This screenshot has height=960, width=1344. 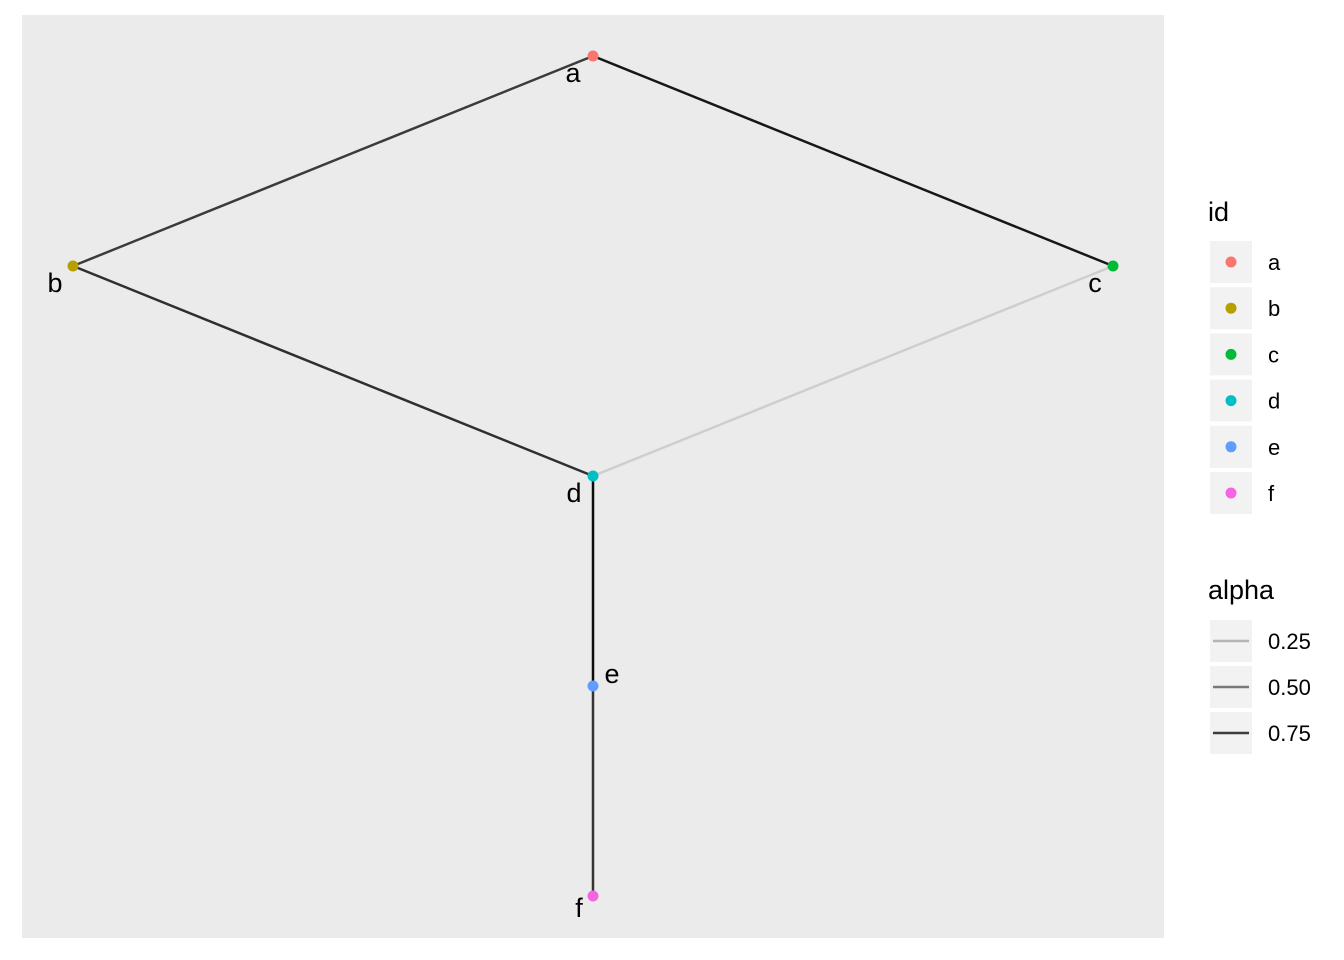 What do you see at coordinates (1271, 493) in the screenshot?
I see `legend-id-label-f: f` at bounding box center [1271, 493].